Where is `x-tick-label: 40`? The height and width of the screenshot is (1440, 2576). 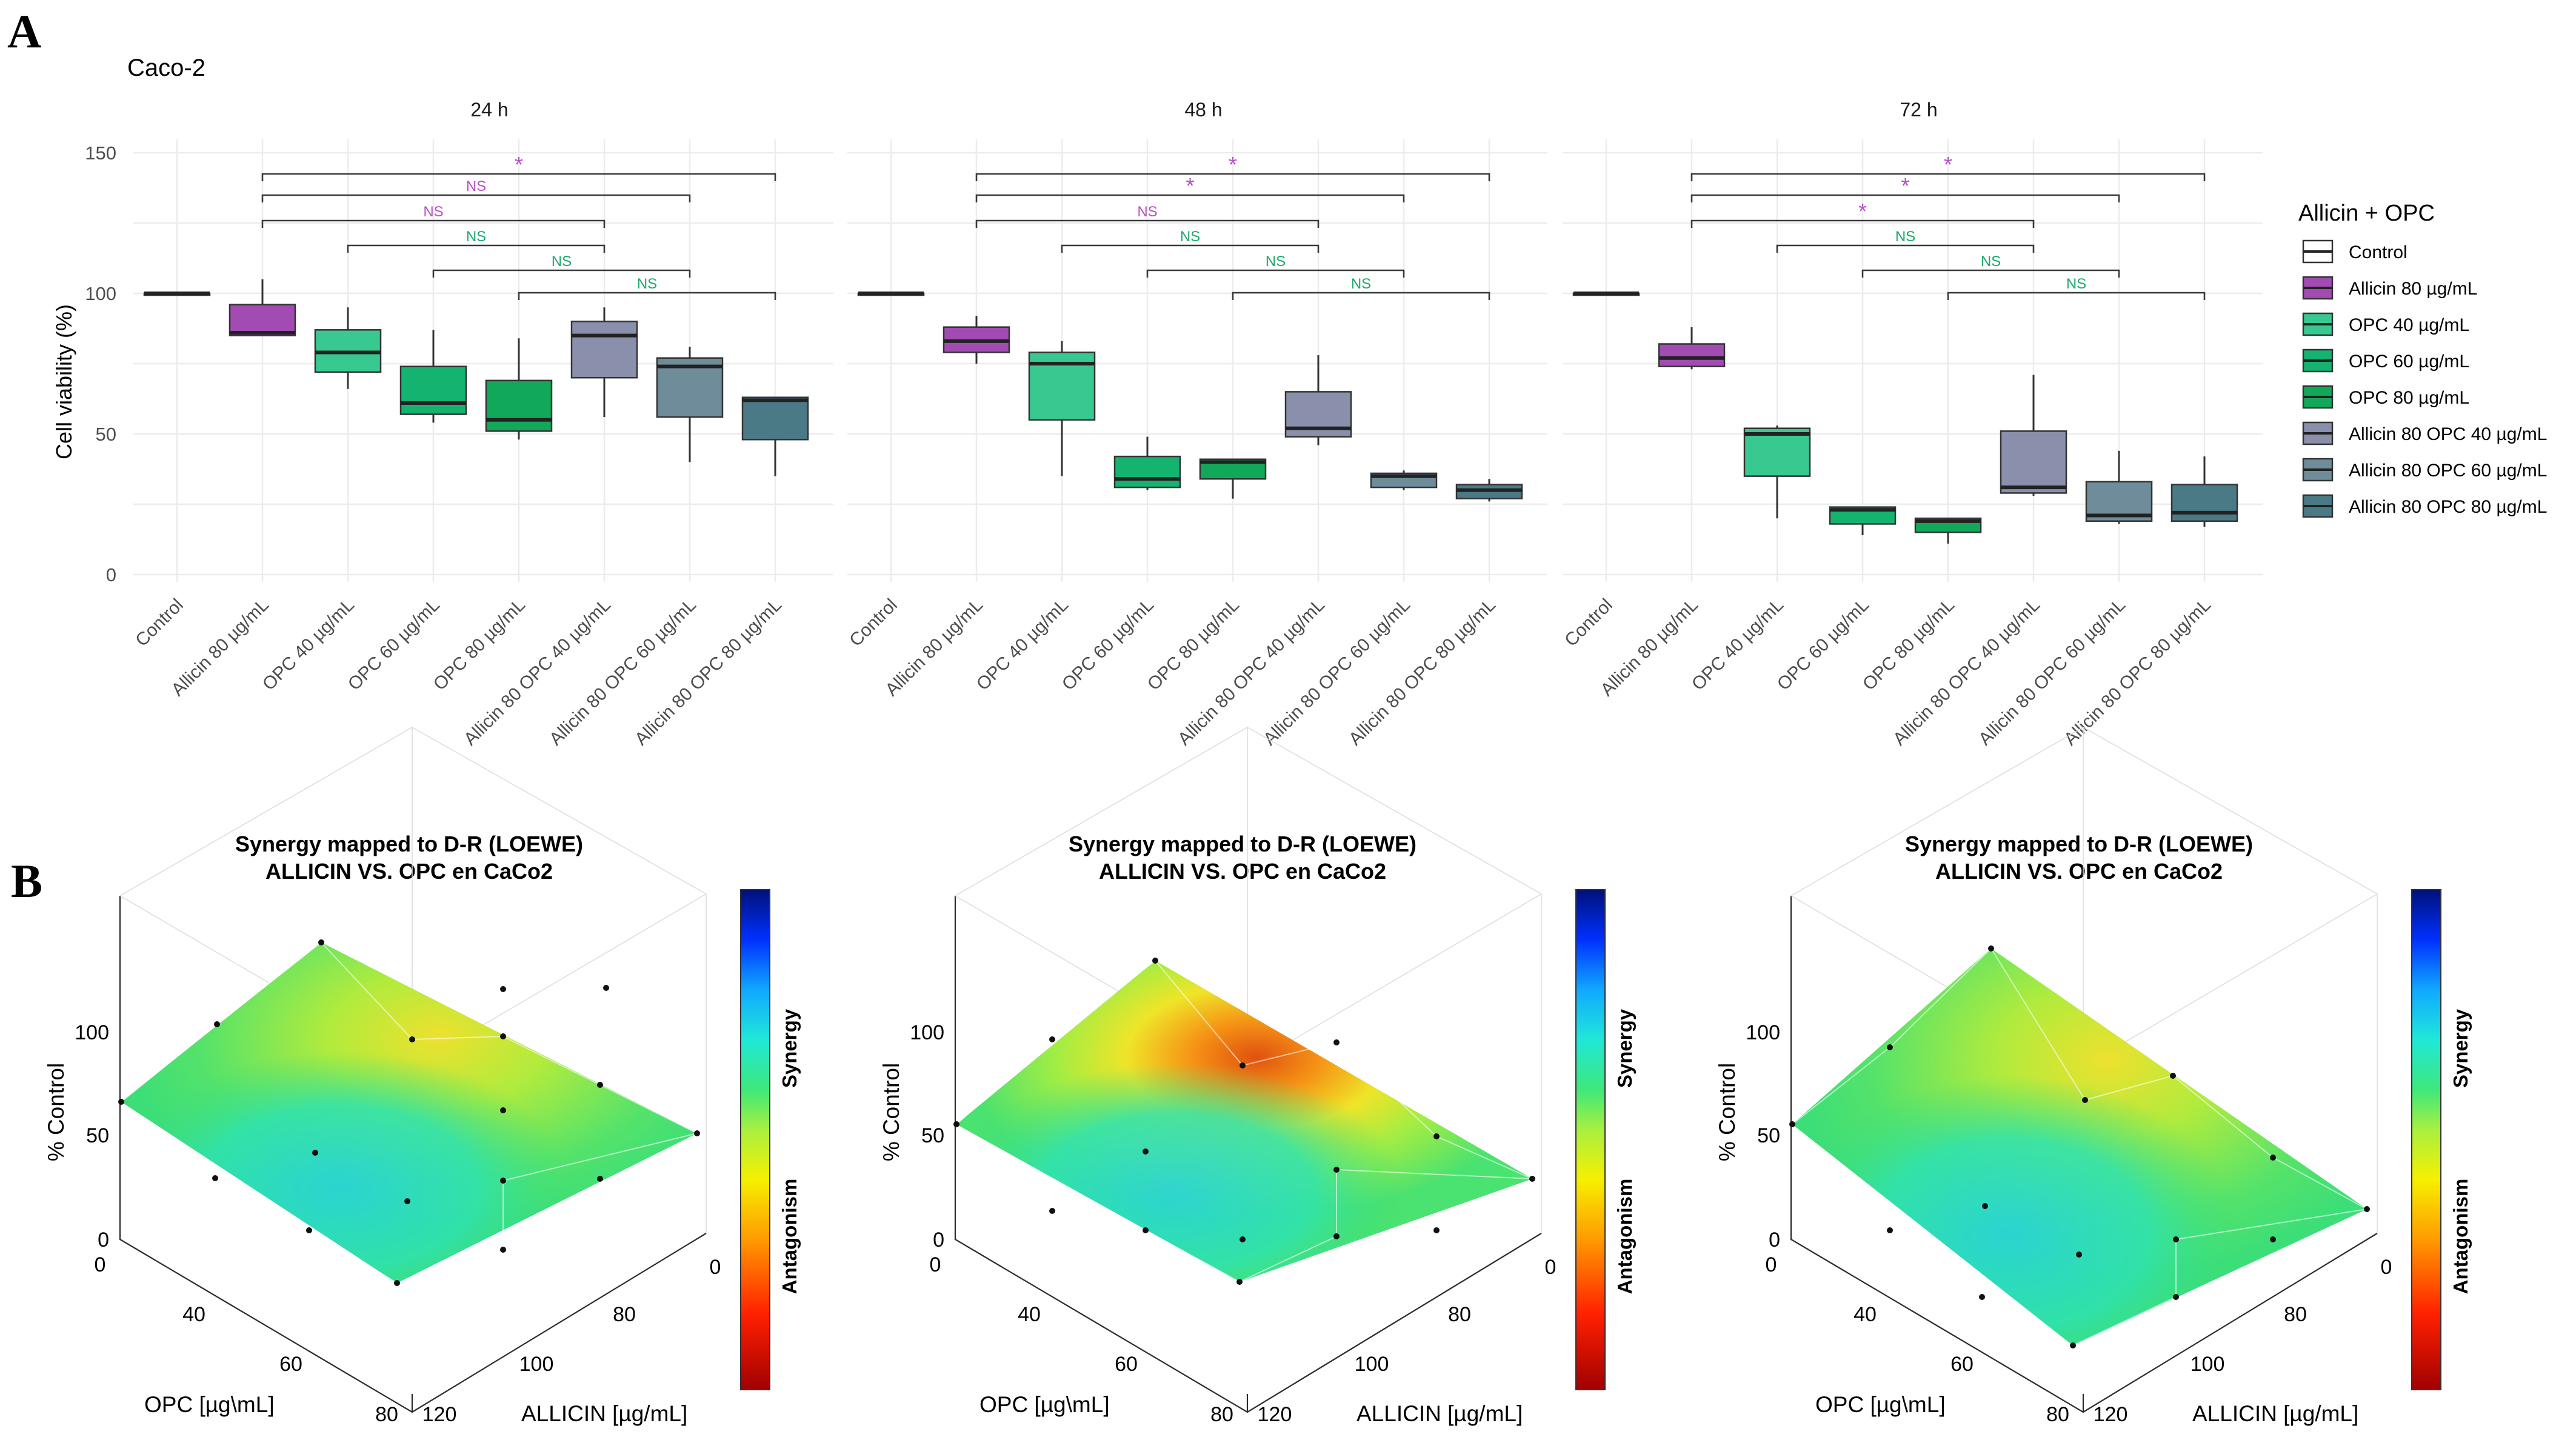 x-tick-label: 40 is located at coordinates (1865, 1314).